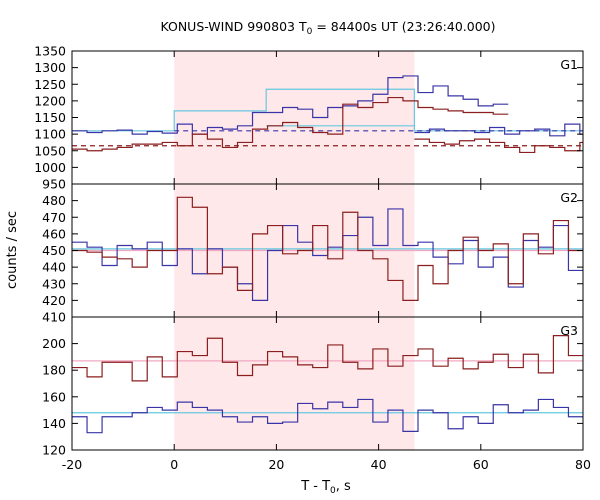  What do you see at coordinates (54, 250) in the screenshot?
I see `y-tick-label: 450` at bounding box center [54, 250].